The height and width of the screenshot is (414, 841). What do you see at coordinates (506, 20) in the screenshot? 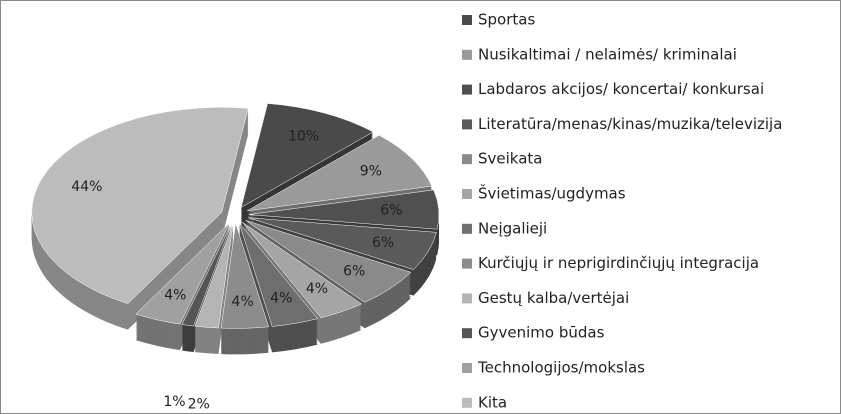
I see `legend-label: Sportas` at bounding box center [506, 20].